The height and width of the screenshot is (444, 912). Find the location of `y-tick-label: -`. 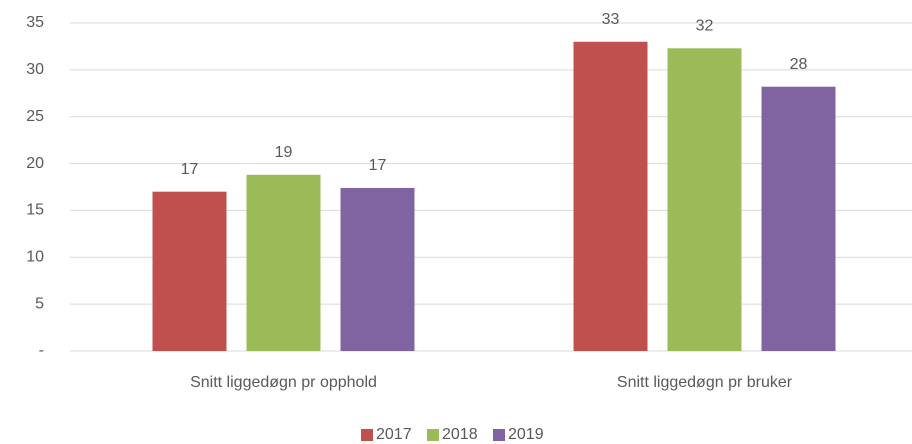

y-tick-label: - is located at coordinates (41, 350).